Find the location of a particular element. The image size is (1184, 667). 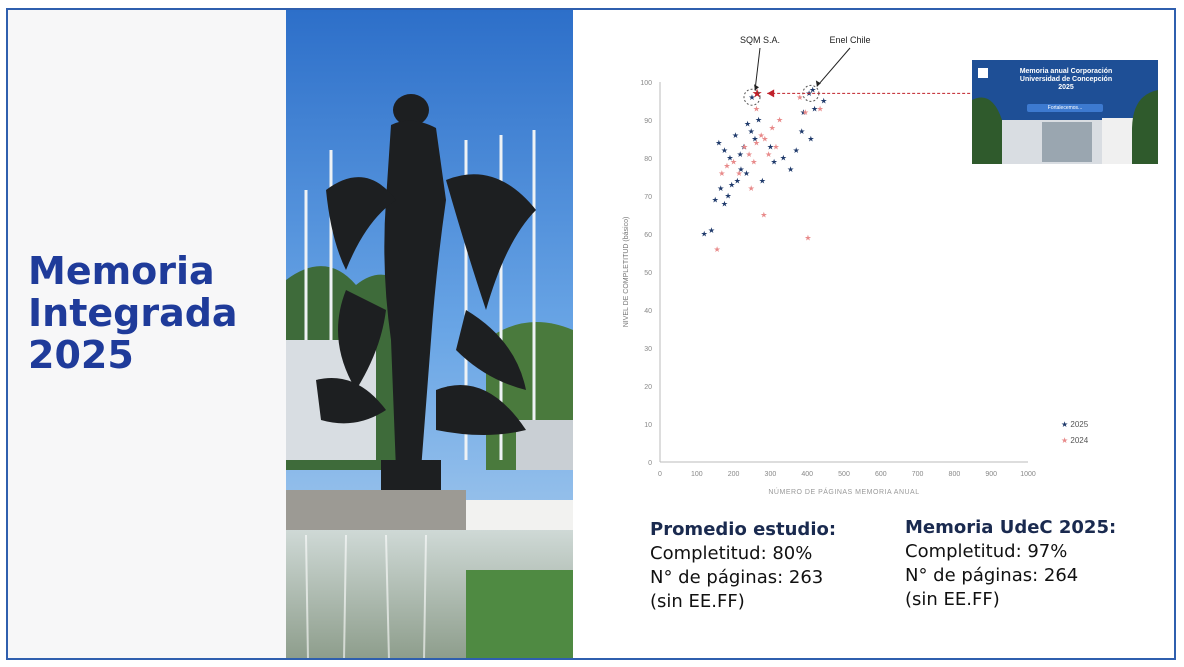

annotation-label: Enel Chile is located at coordinates (849, 40).